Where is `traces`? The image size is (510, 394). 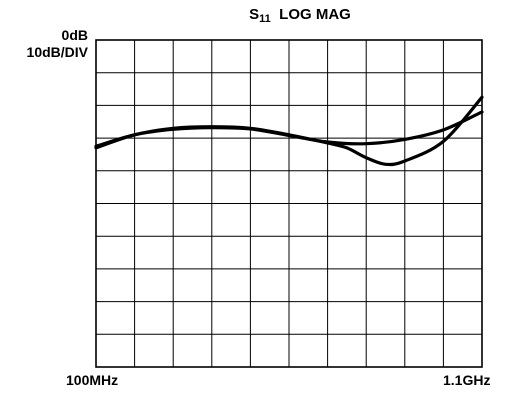 traces is located at coordinates (289, 131).